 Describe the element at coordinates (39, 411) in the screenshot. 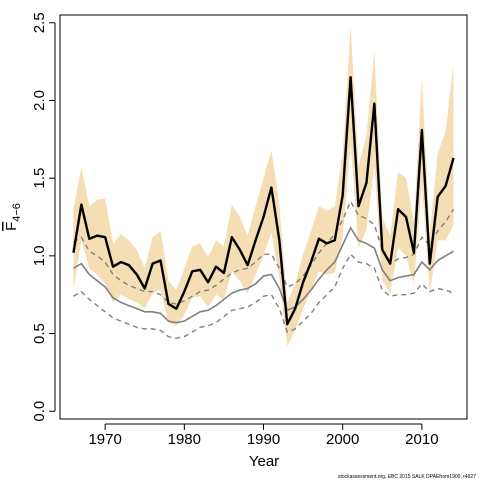

I see `y-tick-label-0: 0.0` at that location.